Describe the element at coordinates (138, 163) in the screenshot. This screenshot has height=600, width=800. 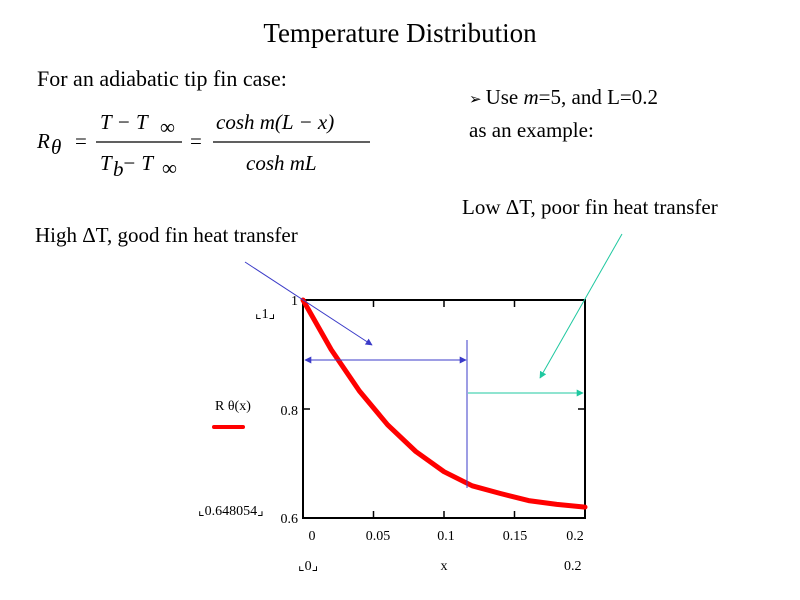
I see `formula-den1-rest: − T` at that location.